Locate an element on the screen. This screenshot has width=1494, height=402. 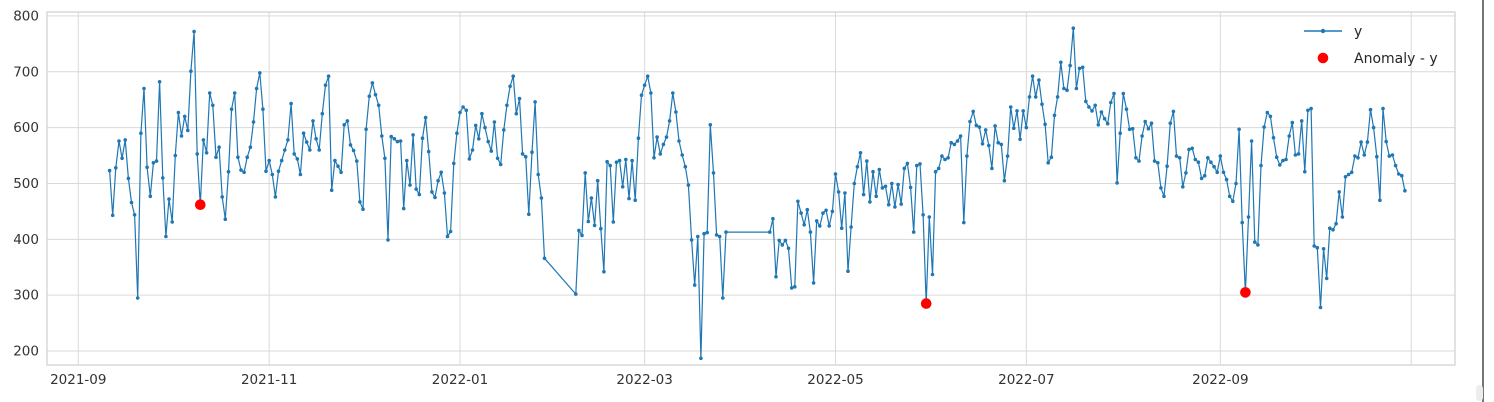
y-tick-label: 300 is located at coordinates (26, 296).